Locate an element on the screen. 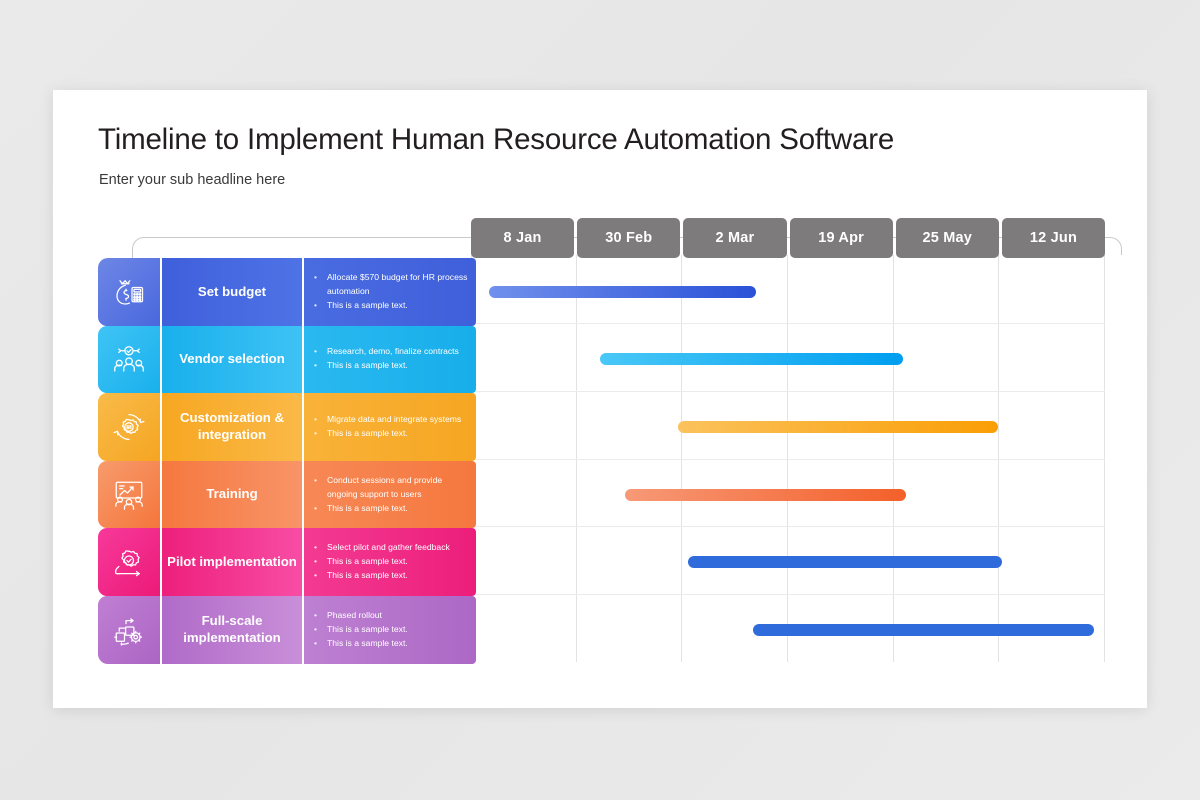 The height and width of the screenshot is (800, 1200). money-bag-calculator-icon is located at coordinates (129, 292).